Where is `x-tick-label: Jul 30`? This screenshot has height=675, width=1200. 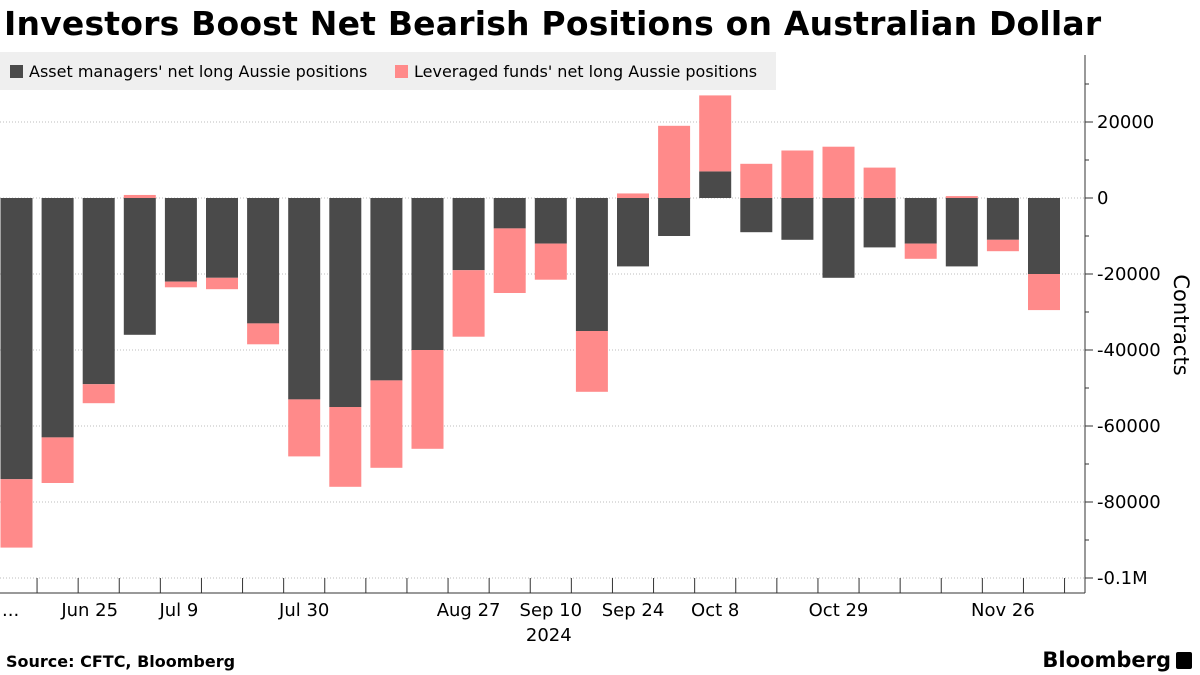
x-tick-label: Jul 30 is located at coordinates (303, 610).